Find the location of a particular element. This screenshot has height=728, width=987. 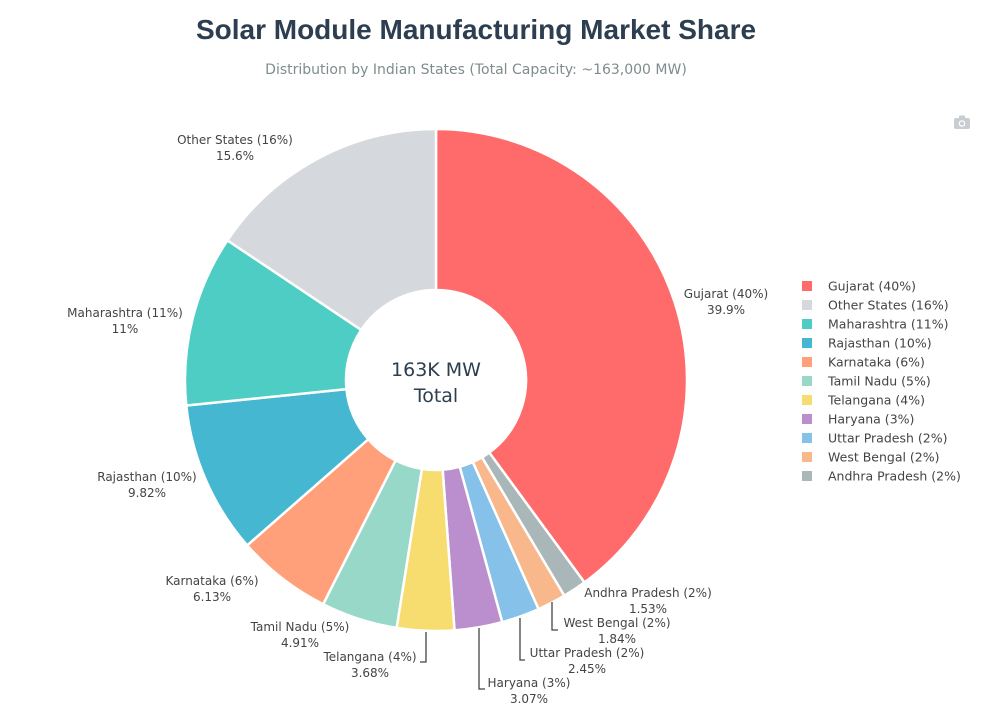

slice-label: Other States (16%) is located at coordinates (235, 140).